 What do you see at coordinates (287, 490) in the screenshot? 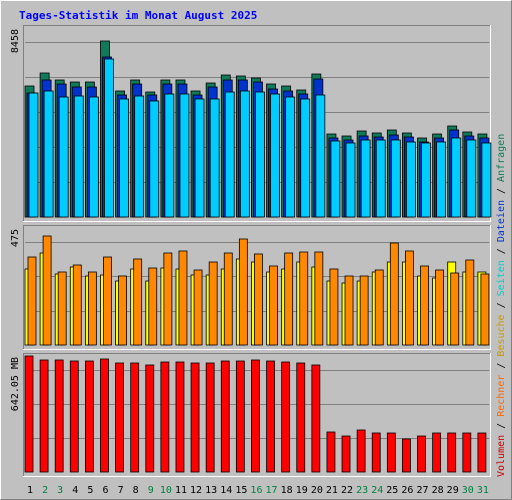
I see `x-tick-label-day-18: 18` at bounding box center [287, 490].